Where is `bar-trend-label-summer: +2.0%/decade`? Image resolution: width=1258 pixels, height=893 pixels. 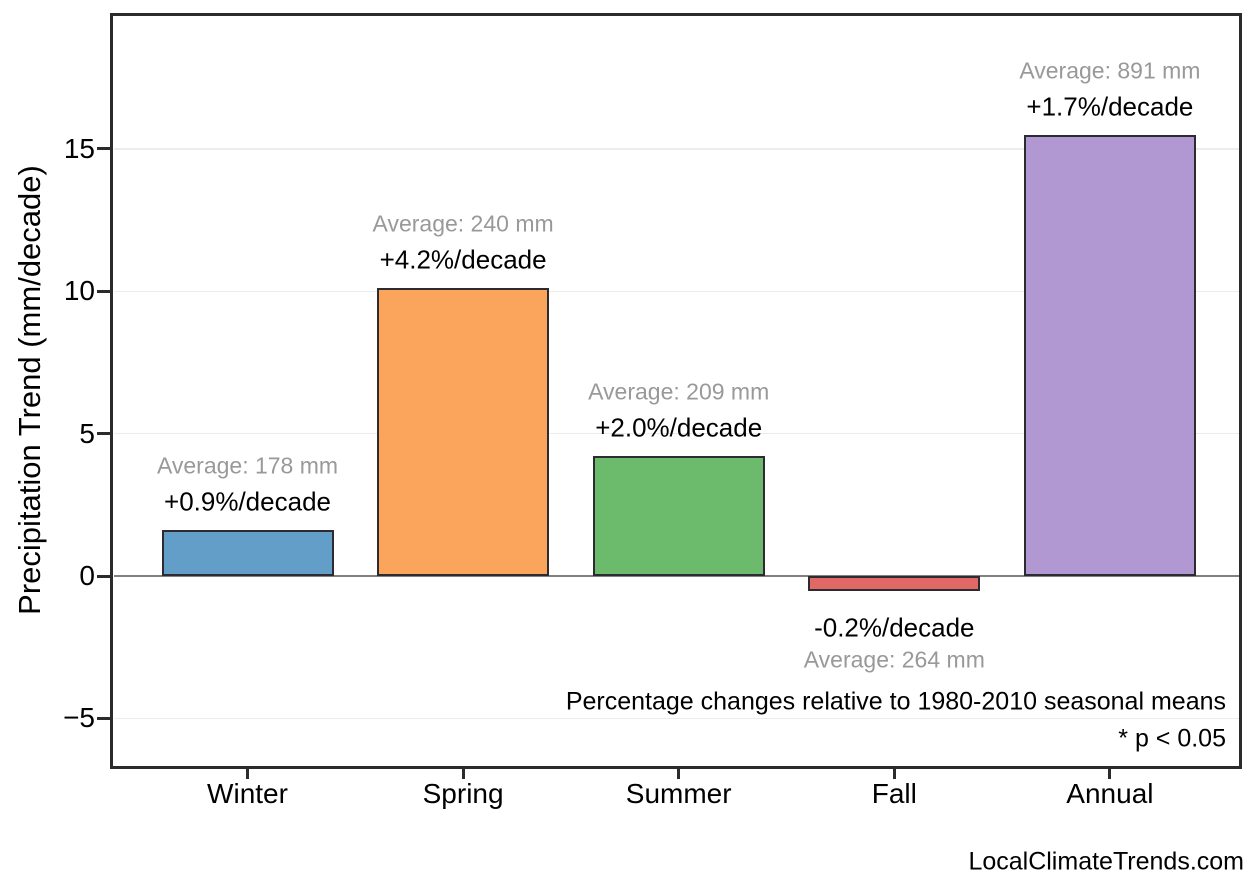
bar-trend-label-summer: +2.0%/decade is located at coordinates (679, 427).